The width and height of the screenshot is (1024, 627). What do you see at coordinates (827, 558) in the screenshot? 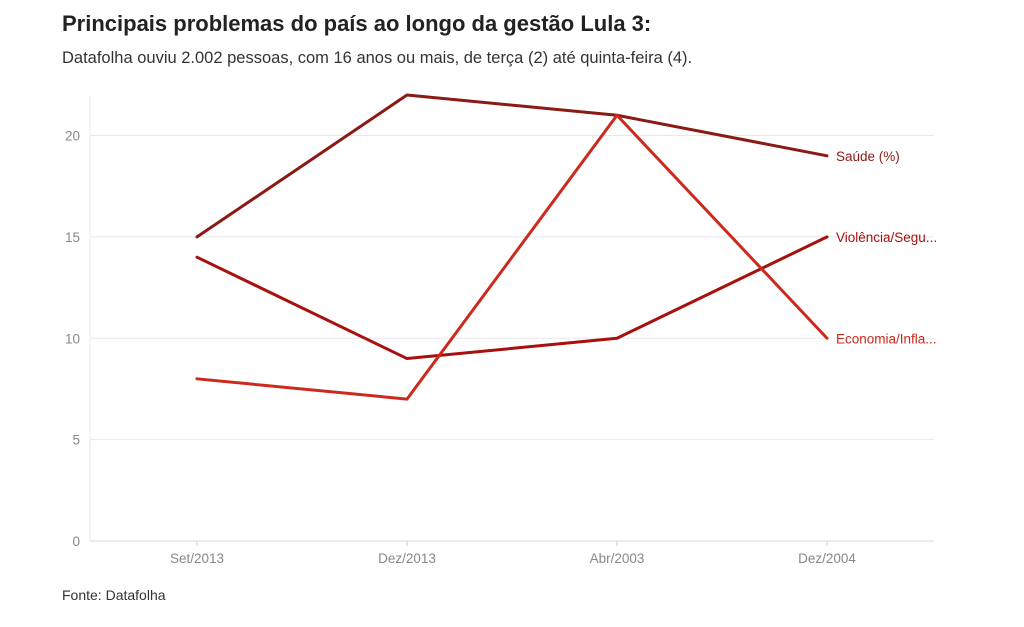
I see `x-tick-label: Dez/2004` at bounding box center [827, 558].